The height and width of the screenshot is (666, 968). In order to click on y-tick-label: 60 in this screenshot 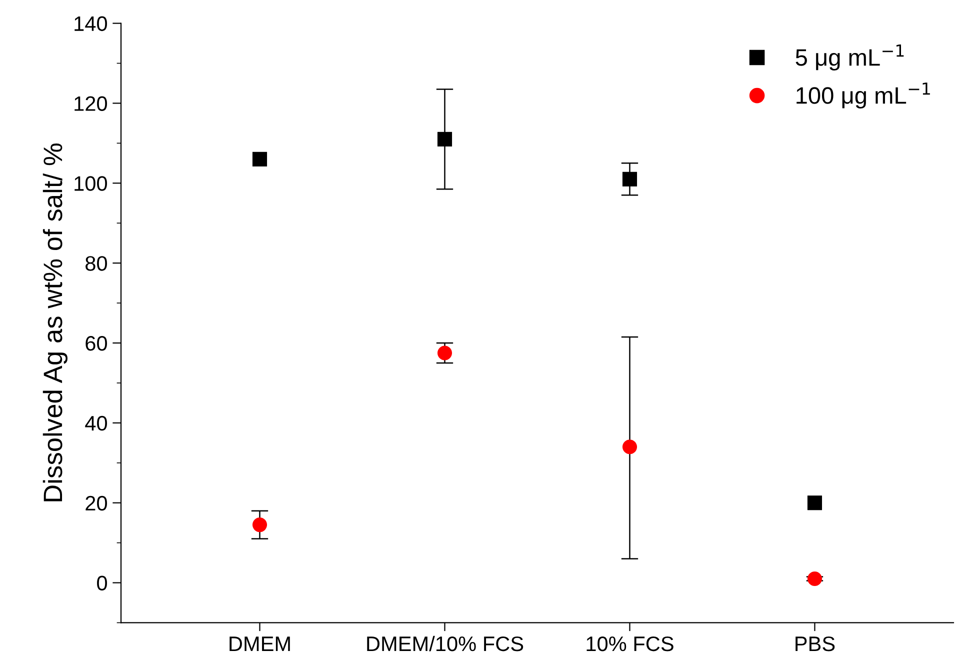, I will do `click(96, 343)`.